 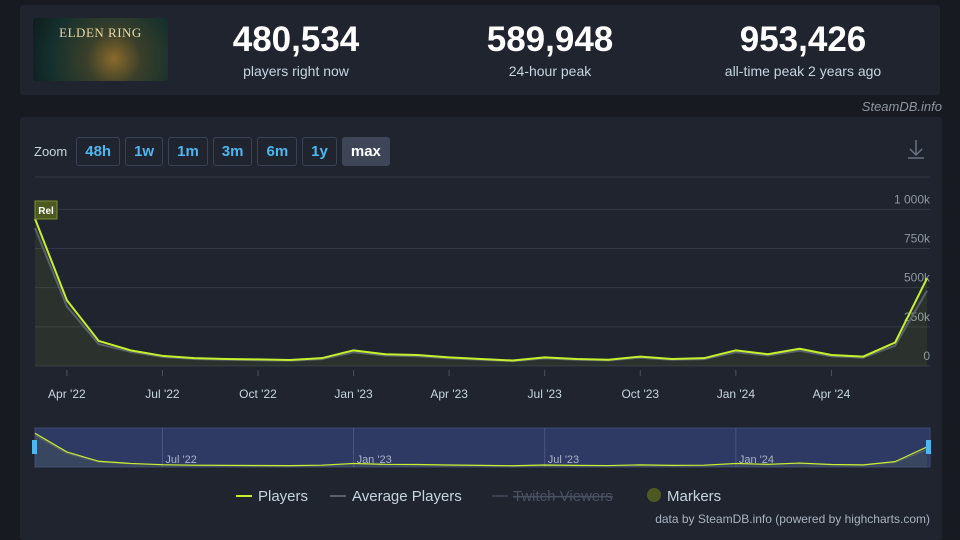 What do you see at coordinates (232, 151) in the screenshot?
I see `zoom-button: 3m` at bounding box center [232, 151].